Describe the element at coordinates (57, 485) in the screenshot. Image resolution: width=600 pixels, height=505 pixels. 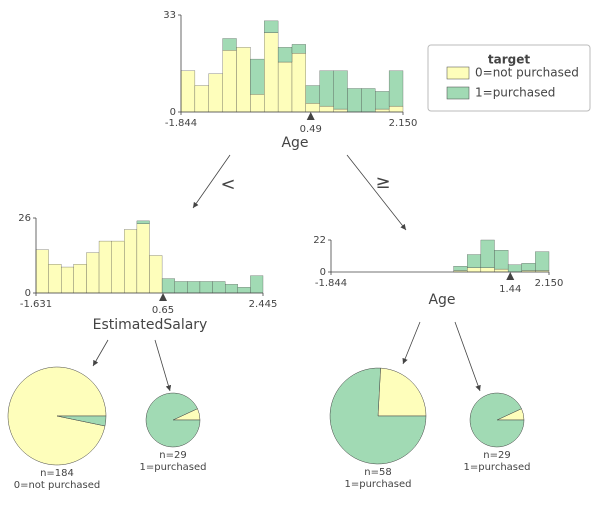
I see `leaf-class: 0=not purchased` at that location.